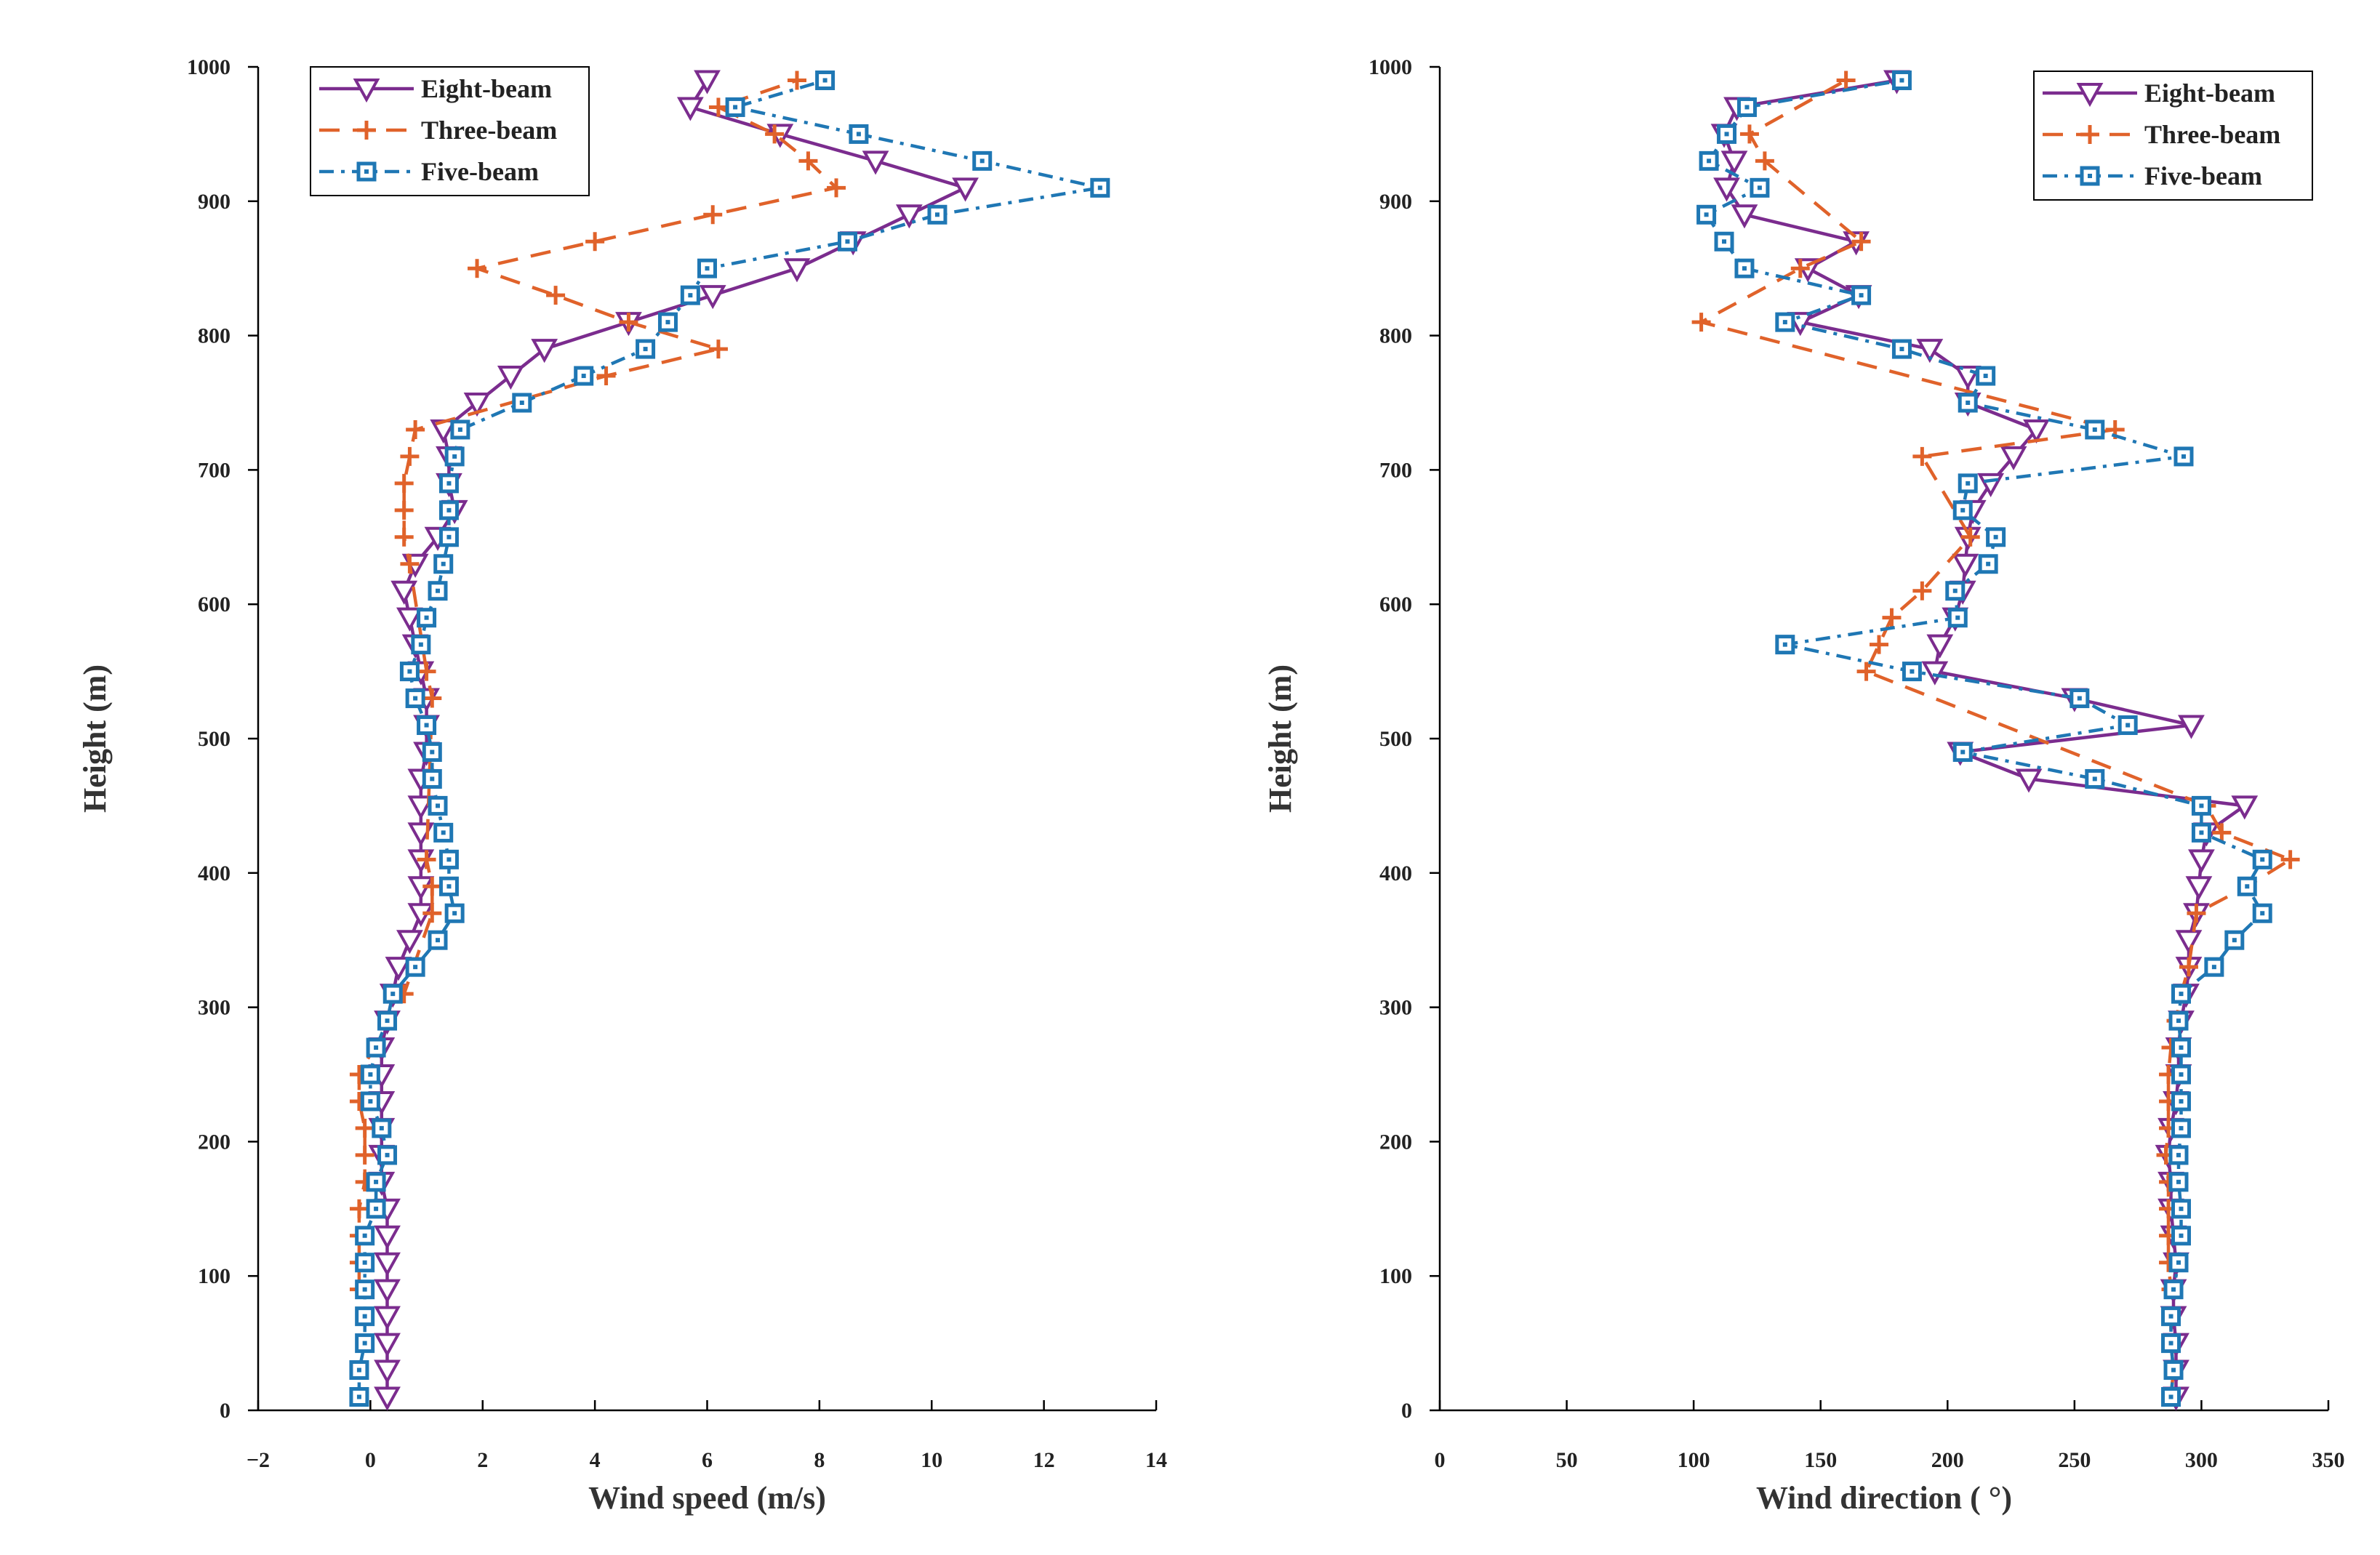 This screenshot has width=2380, height=1555. Describe the element at coordinates (931, 1460) in the screenshot. I see `x-tick-label: 10` at that location.